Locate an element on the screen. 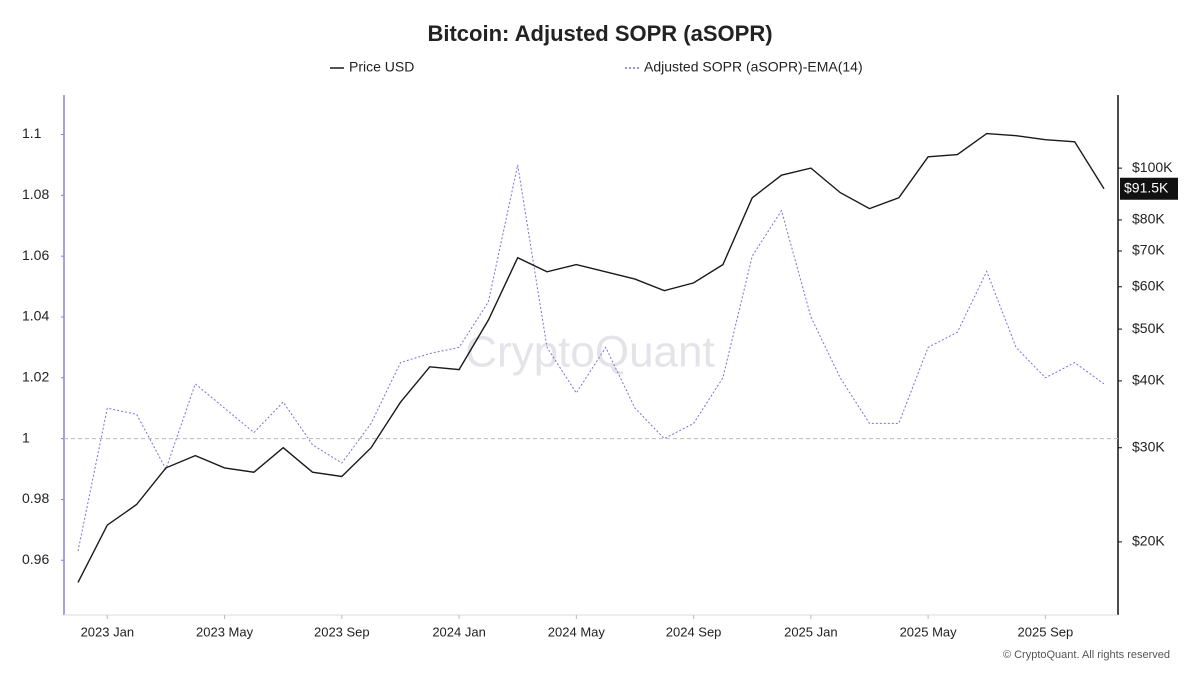 This screenshot has height=680, width=1200. x-tick-label: 2023 May is located at coordinates (225, 631).